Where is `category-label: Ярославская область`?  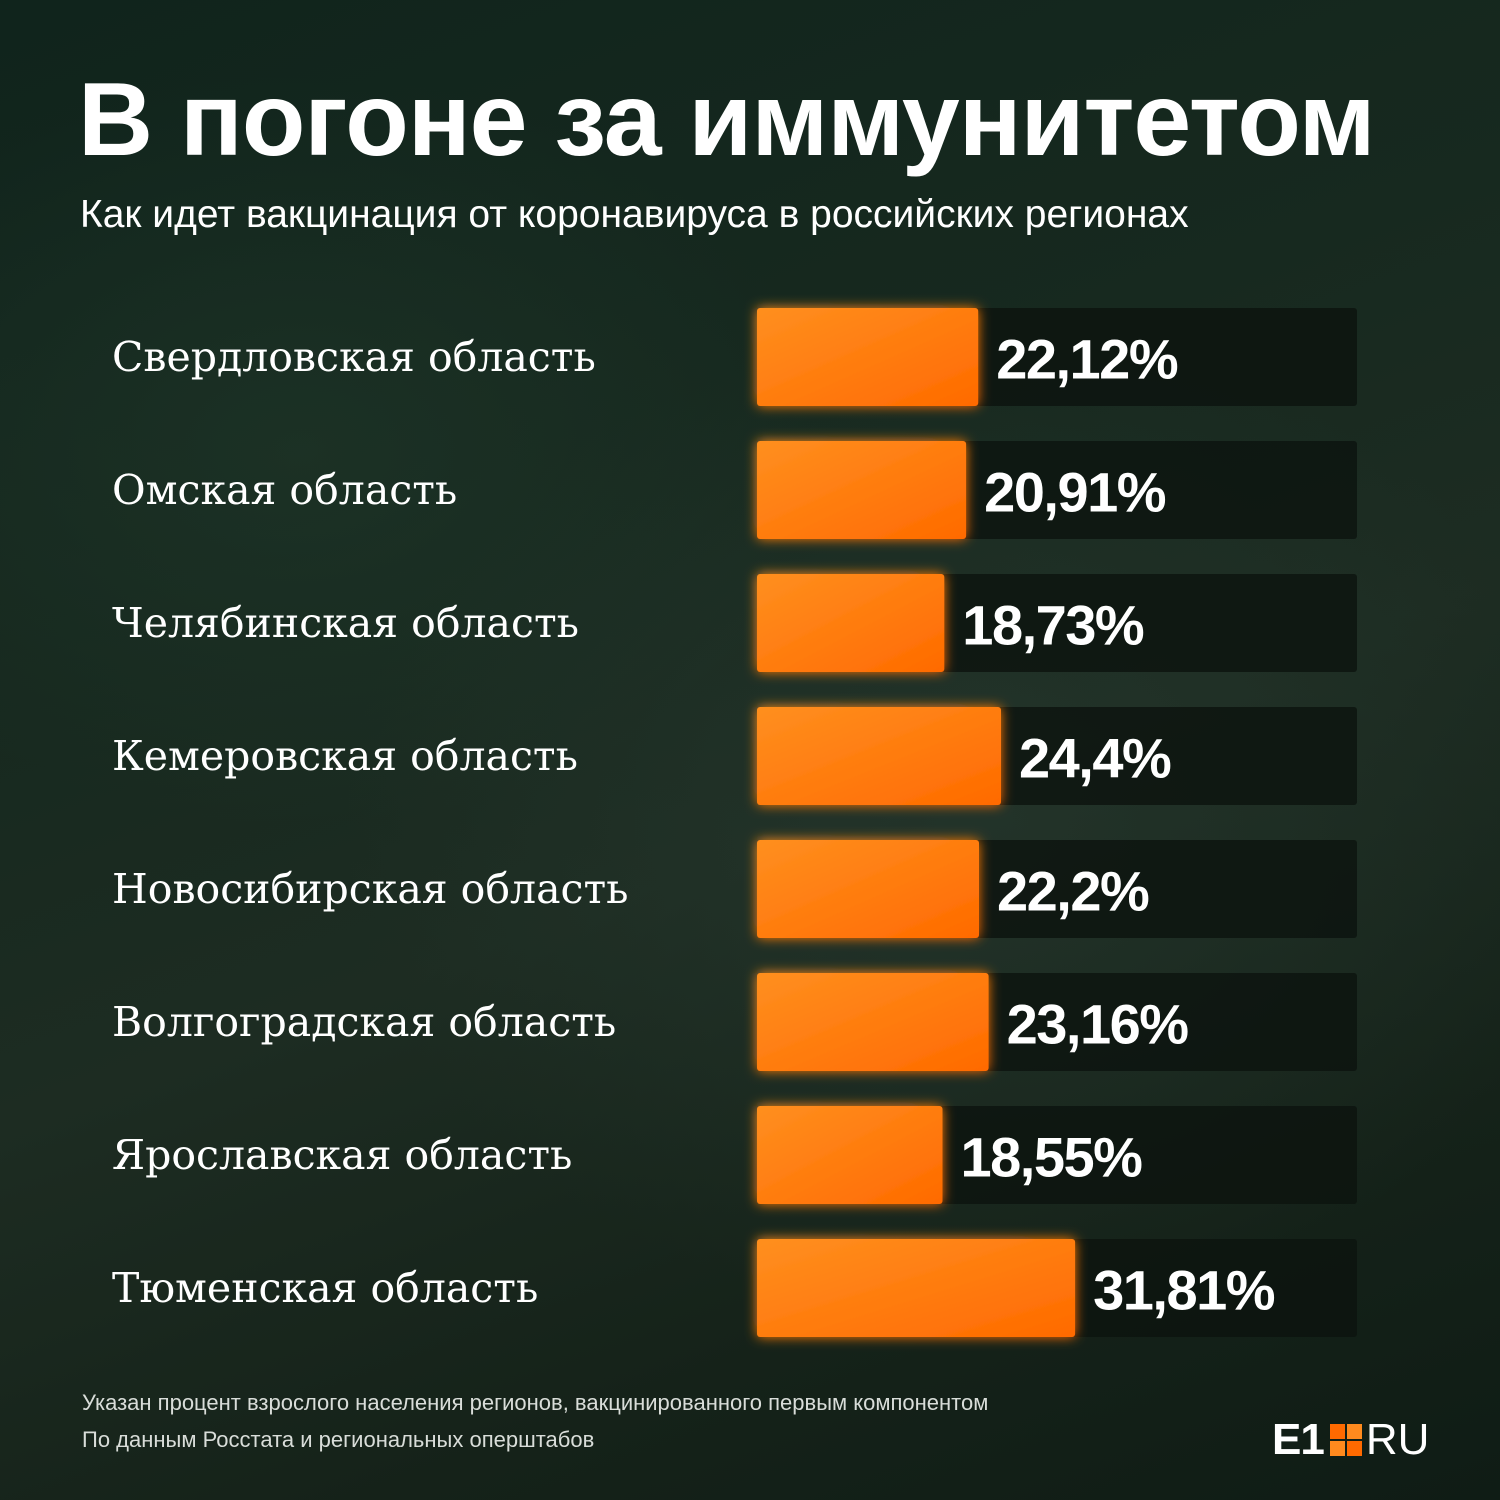 category-label: Ярославская область is located at coordinates (342, 1155).